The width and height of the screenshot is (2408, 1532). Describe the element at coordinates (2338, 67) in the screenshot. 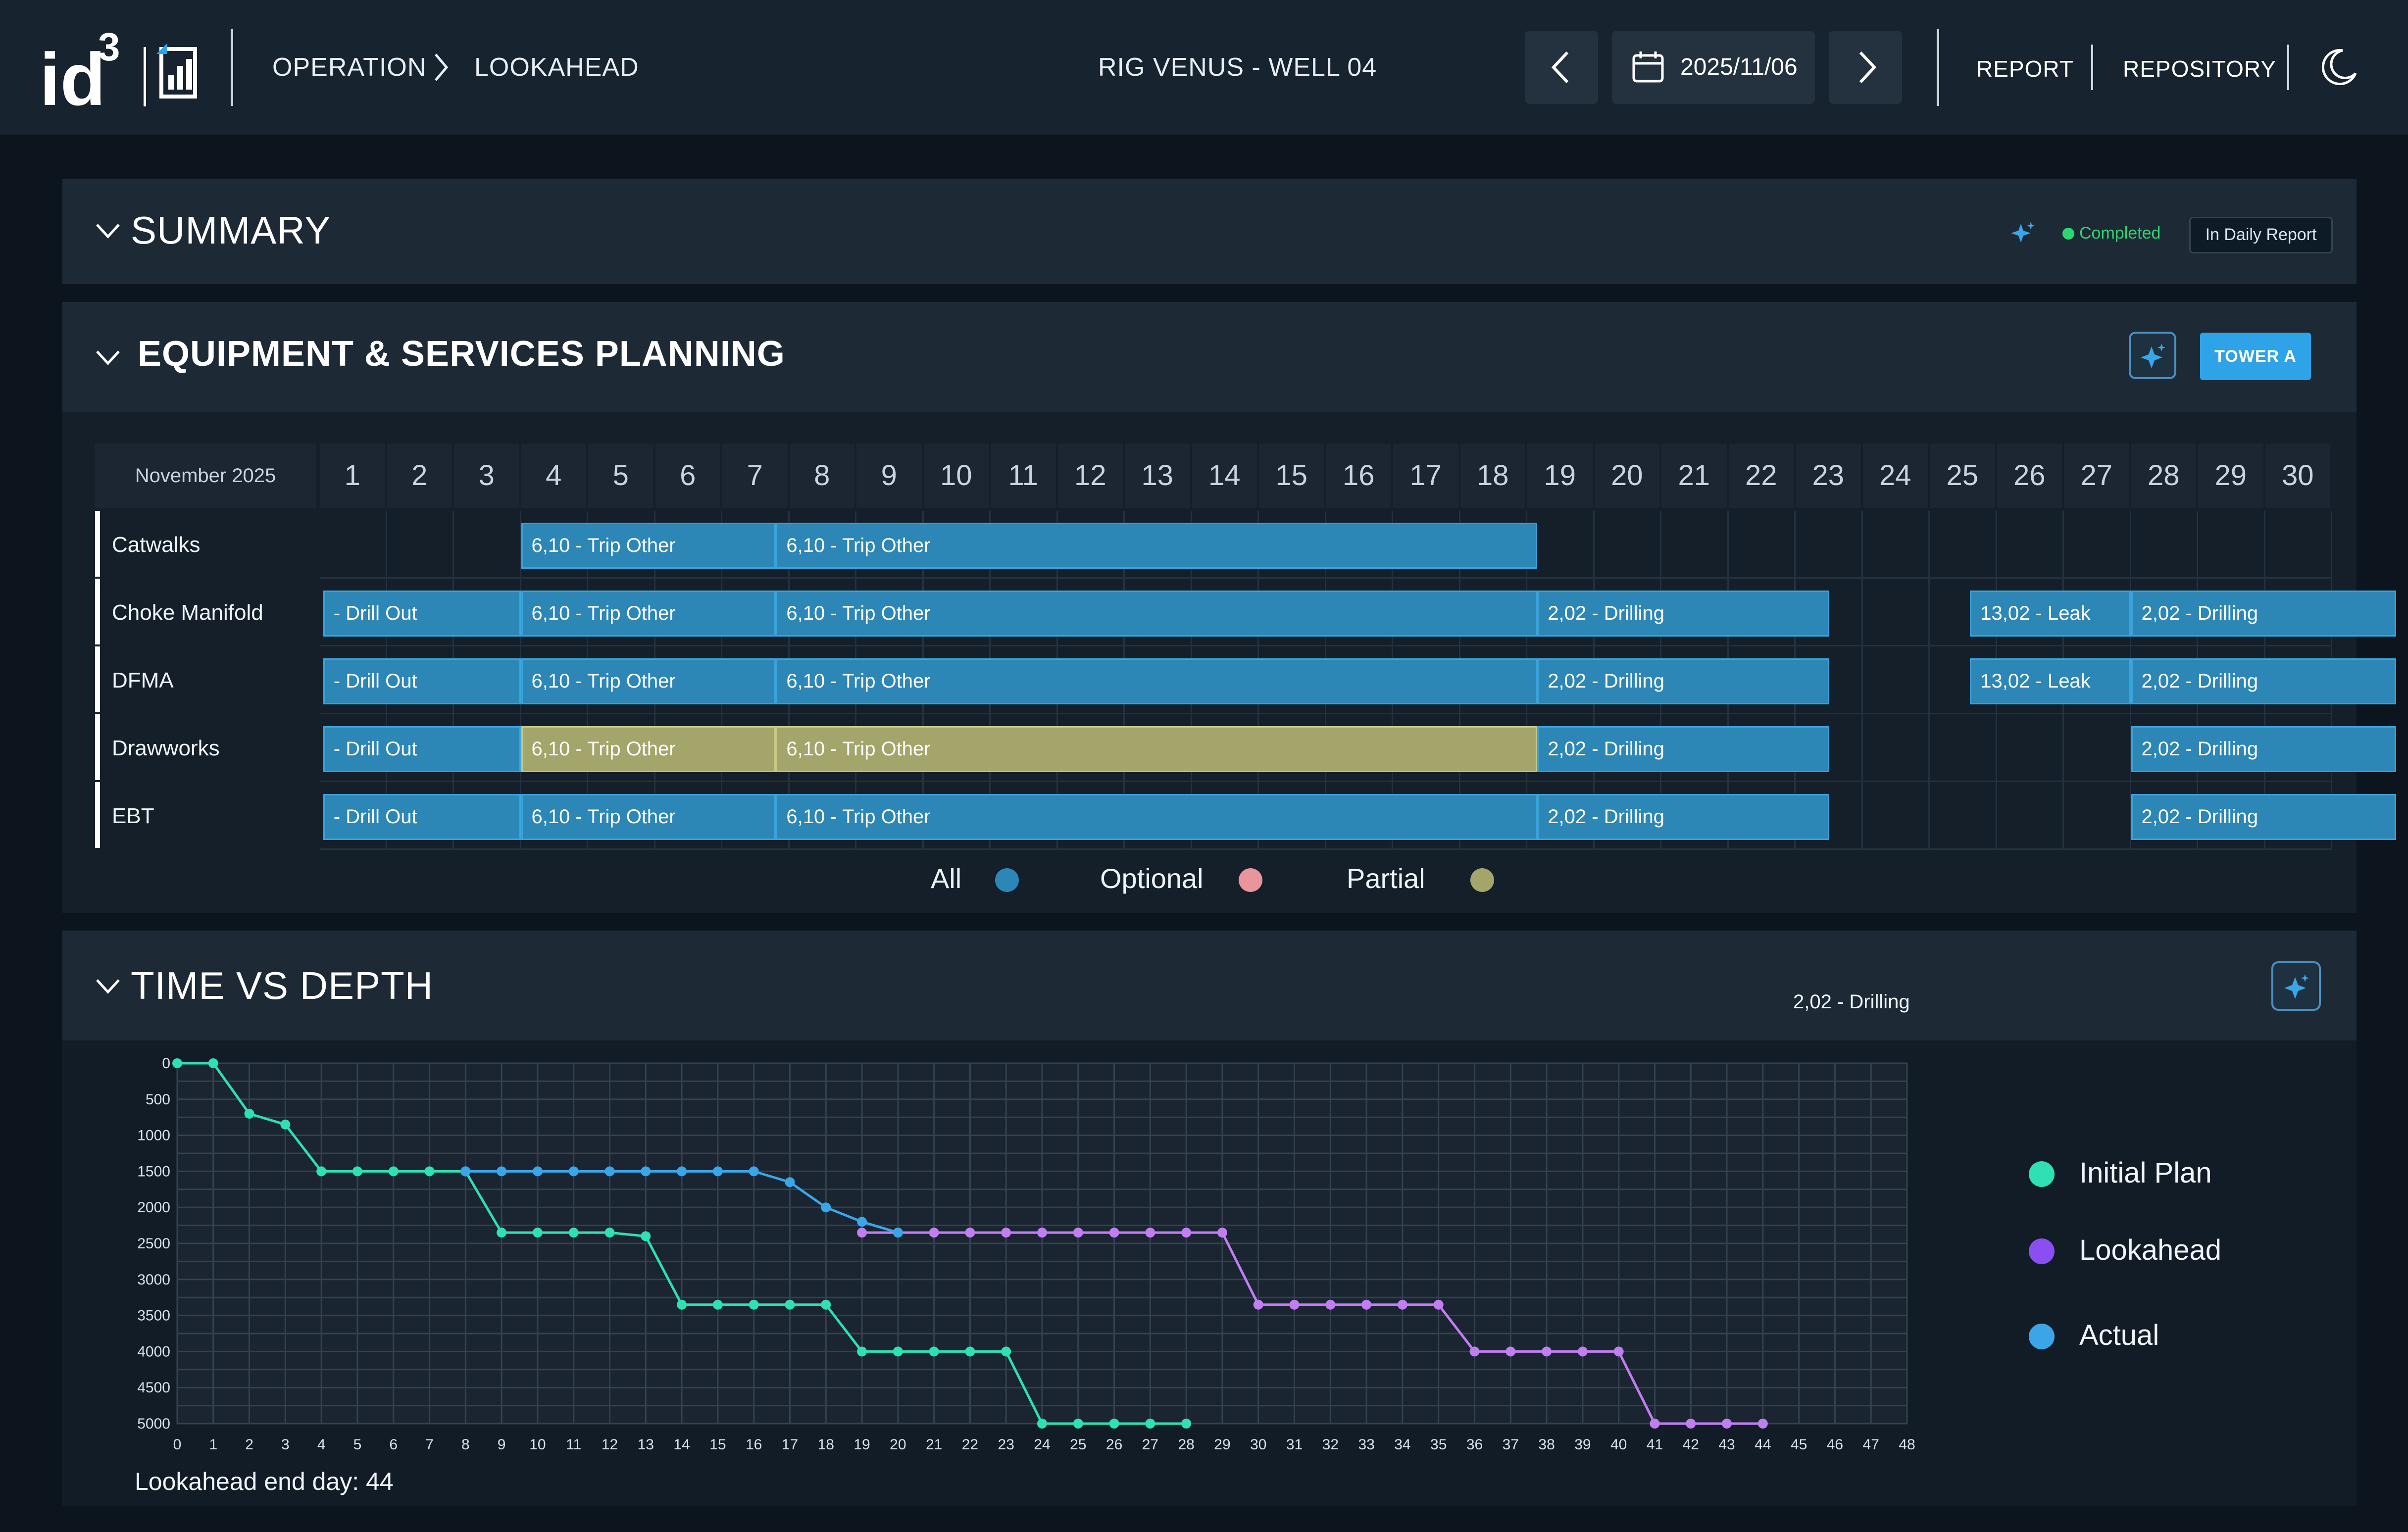

I see `dark-mode-toggle-icon` at that location.